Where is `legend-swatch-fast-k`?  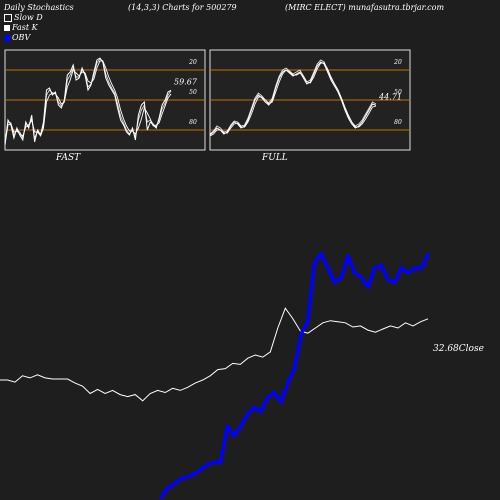
legend-swatch-fast-k is located at coordinates (7, 28).